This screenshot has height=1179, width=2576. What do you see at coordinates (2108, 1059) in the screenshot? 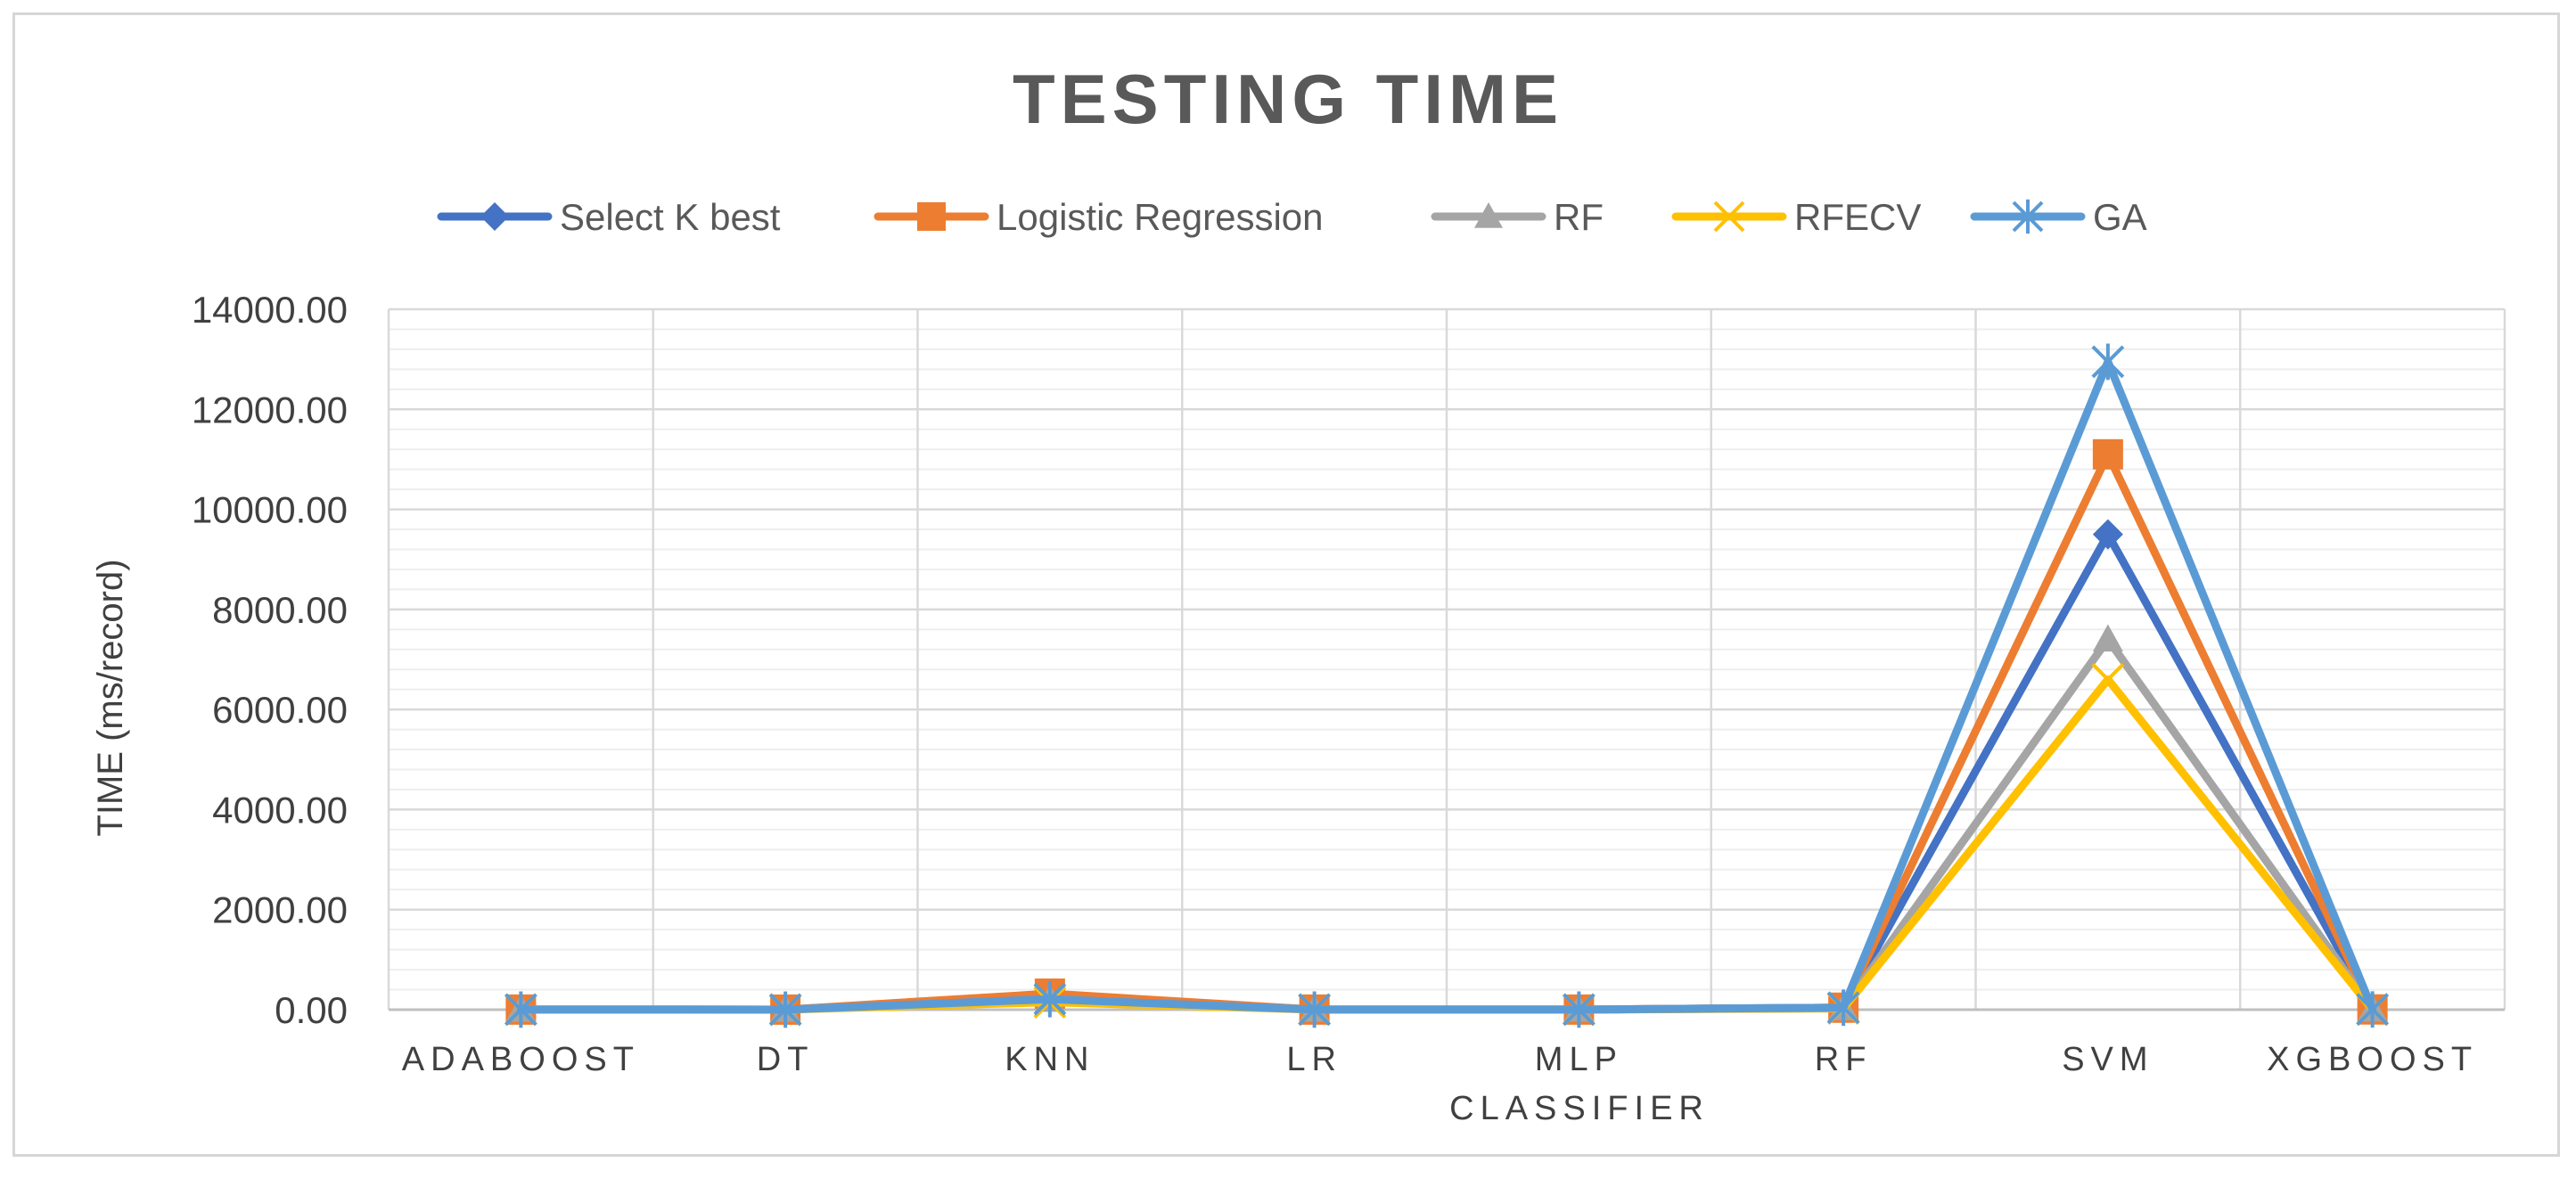
I see `x-tick-label: SVM` at bounding box center [2108, 1059].